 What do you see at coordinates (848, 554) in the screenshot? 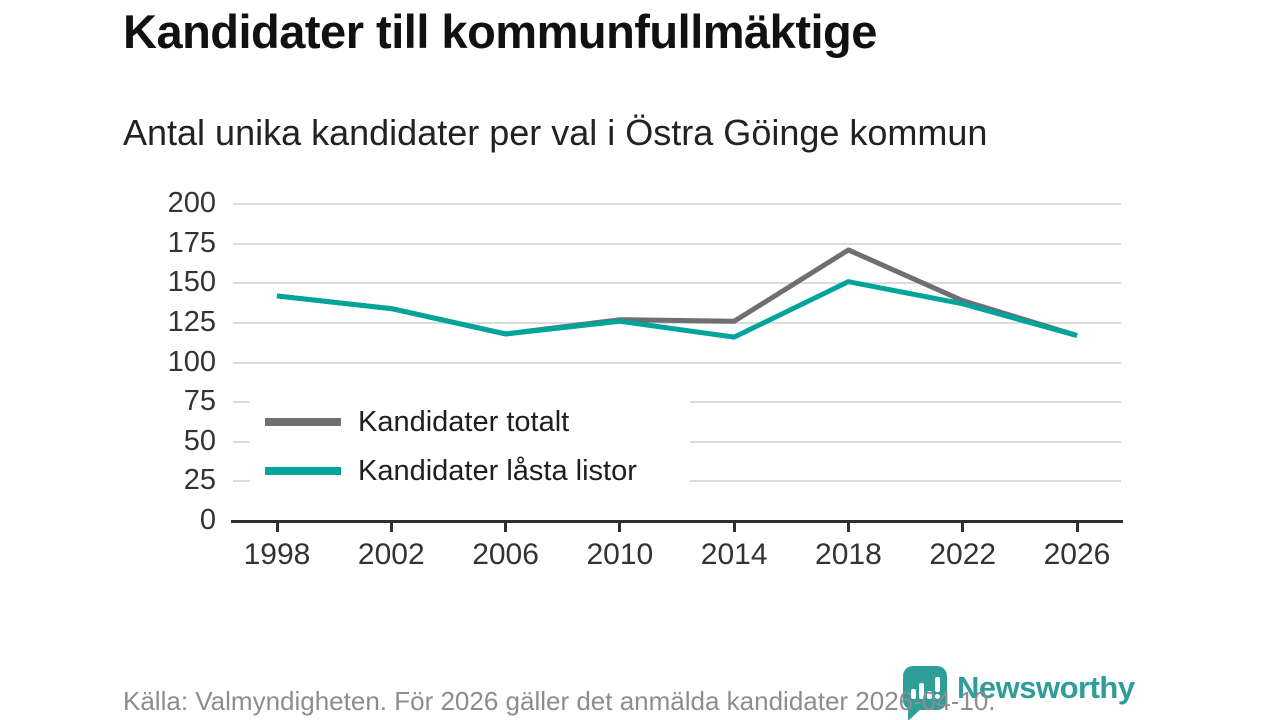
I see `x-tick-label: 2018` at bounding box center [848, 554].